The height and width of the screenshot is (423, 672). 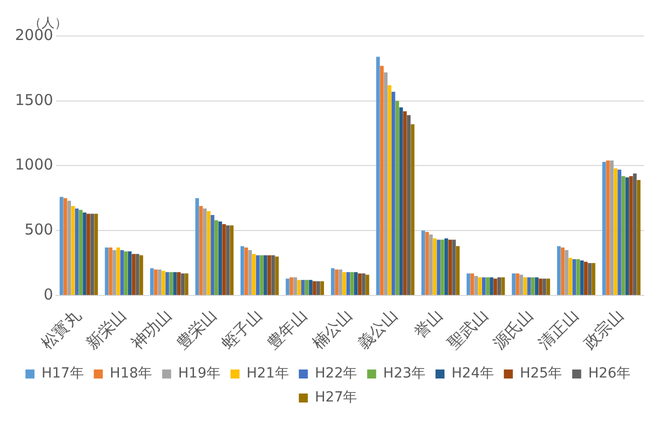 What do you see at coordinates (34, 99) in the screenshot?
I see `y-tick-label: 1500` at bounding box center [34, 99].